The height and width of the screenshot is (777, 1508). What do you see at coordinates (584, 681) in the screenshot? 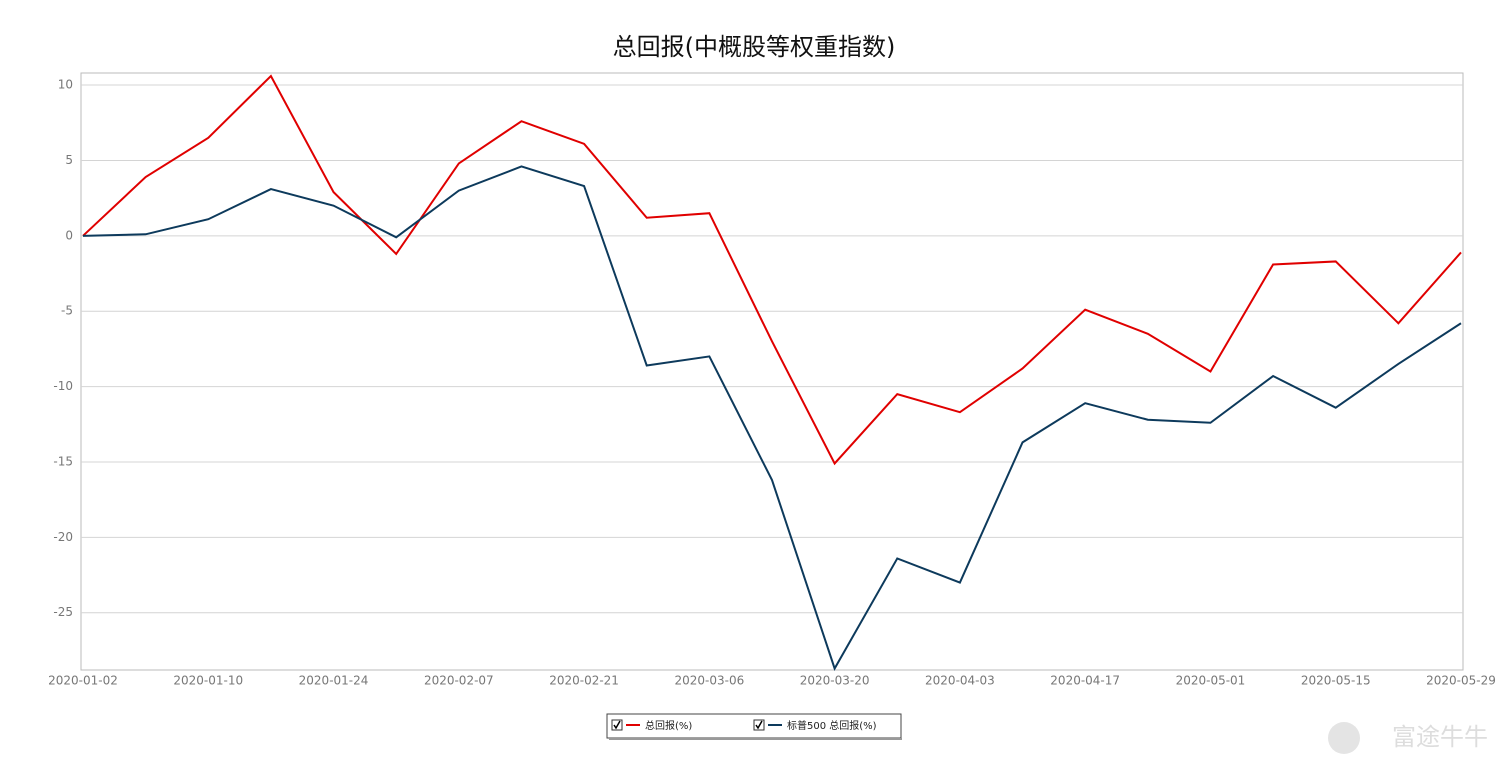
I see `x-tick-label: 2020-02-21` at bounding box center [584, 681].